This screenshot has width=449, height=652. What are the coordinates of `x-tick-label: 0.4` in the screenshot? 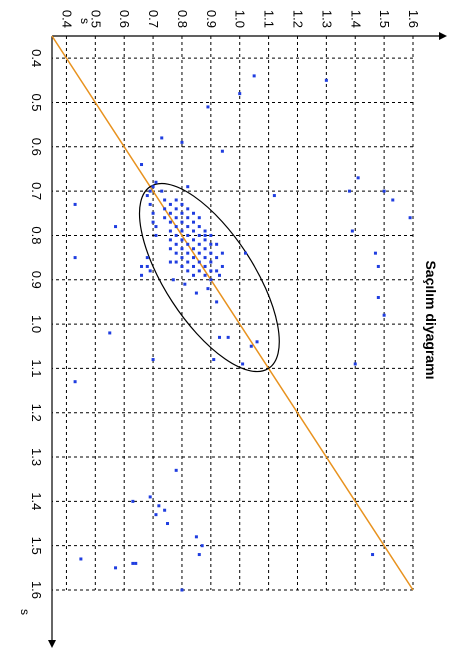 It's located at (36, 58).